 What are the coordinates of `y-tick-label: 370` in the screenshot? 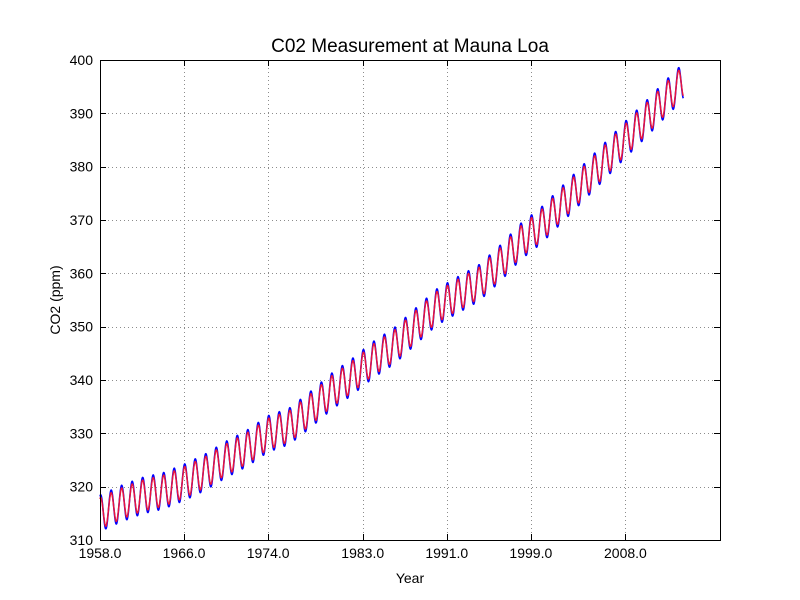 It's located at (82, 220).